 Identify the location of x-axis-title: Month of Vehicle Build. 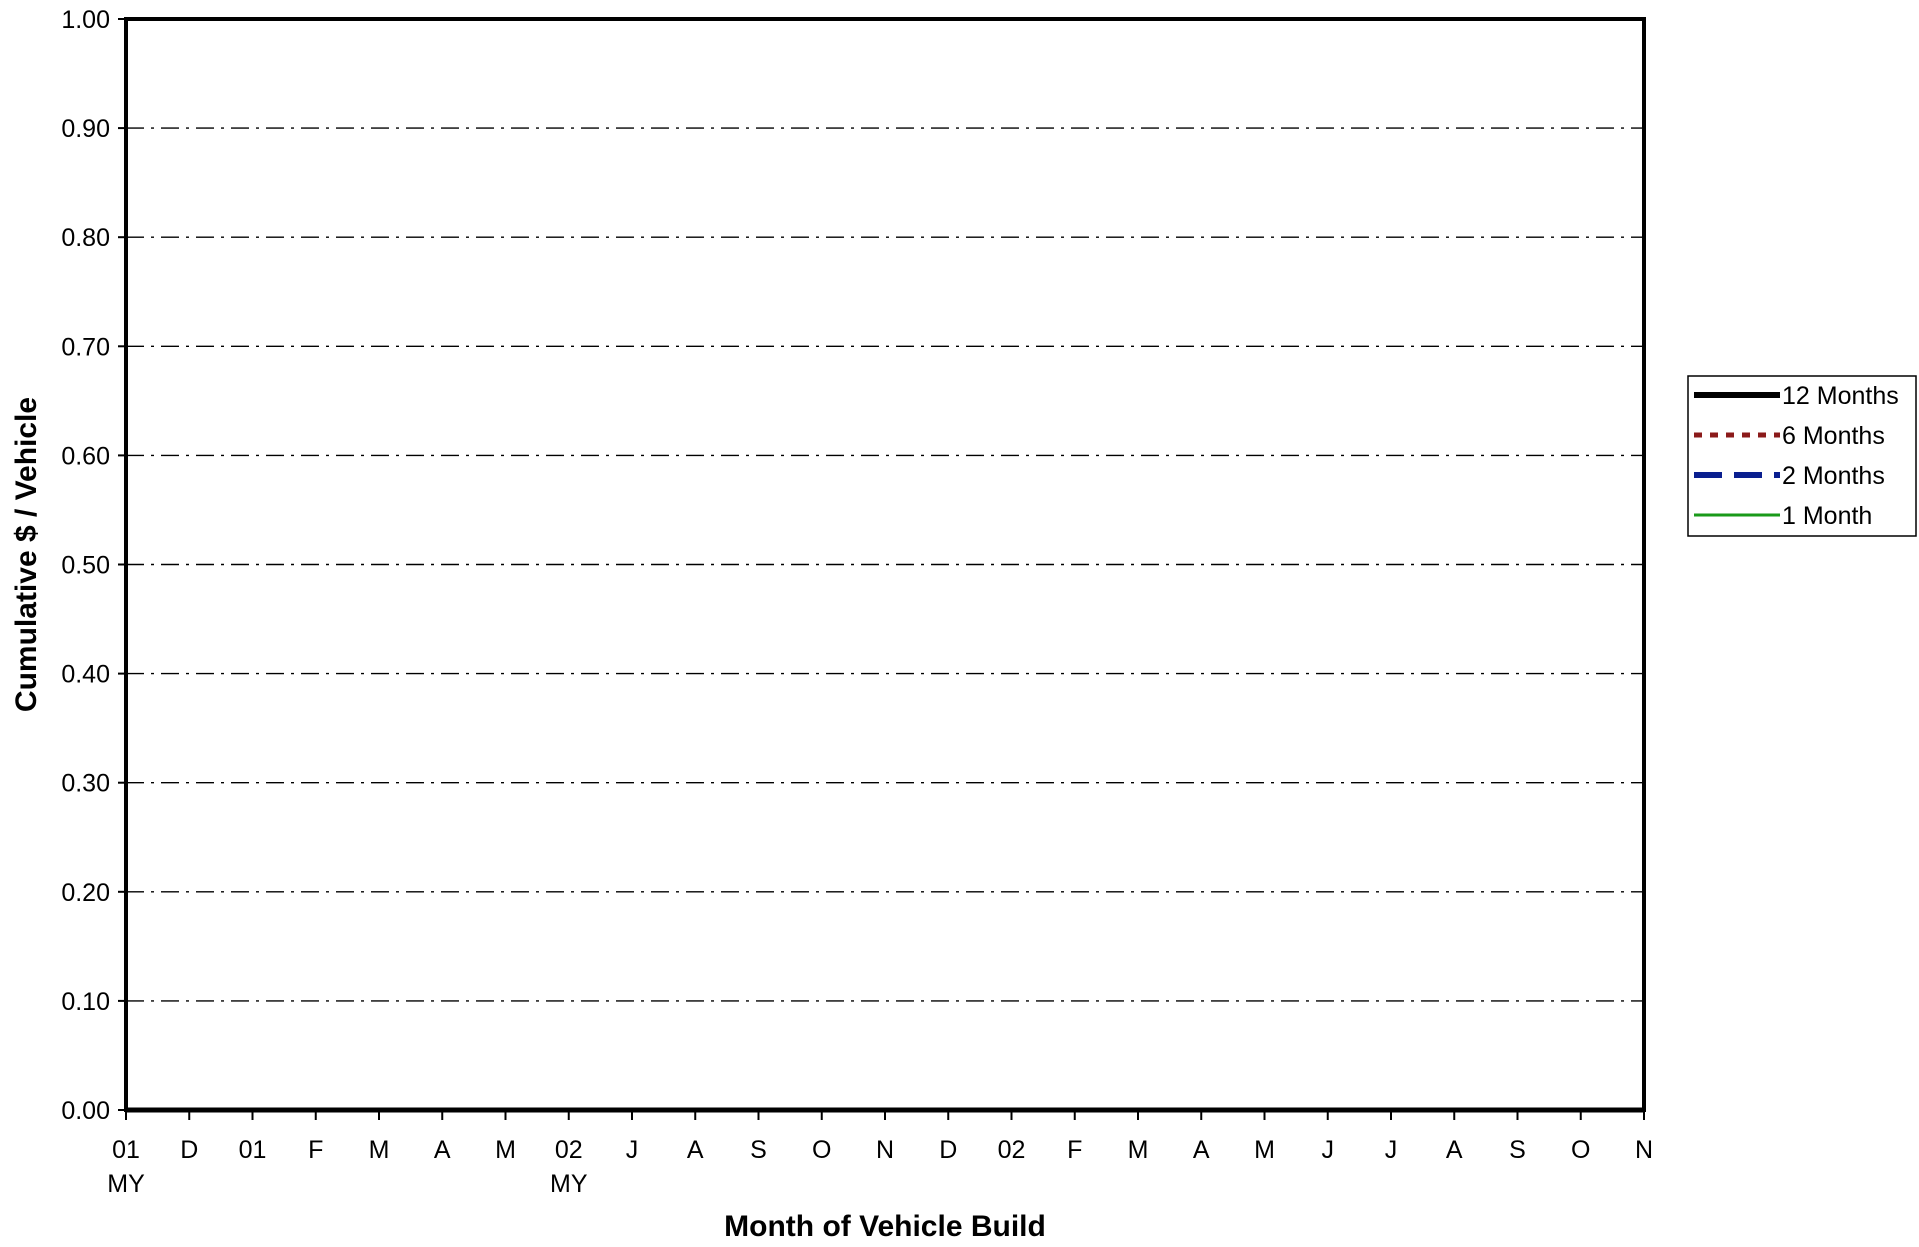
(885, 1226).